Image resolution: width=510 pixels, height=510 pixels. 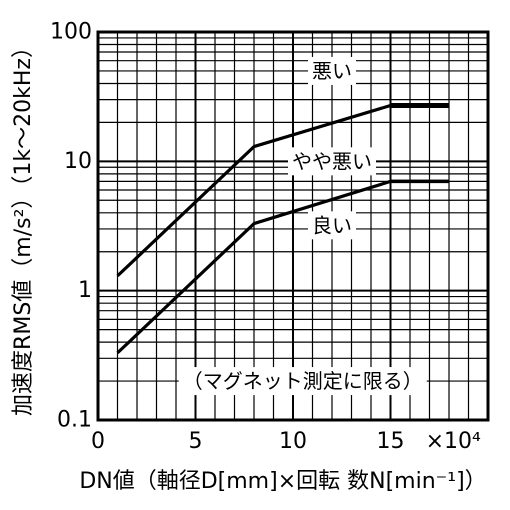 I want to click on y-axis-title: 加速度RMS値（m/s²）（1k～20kHz）, so click(x=23, y=226).